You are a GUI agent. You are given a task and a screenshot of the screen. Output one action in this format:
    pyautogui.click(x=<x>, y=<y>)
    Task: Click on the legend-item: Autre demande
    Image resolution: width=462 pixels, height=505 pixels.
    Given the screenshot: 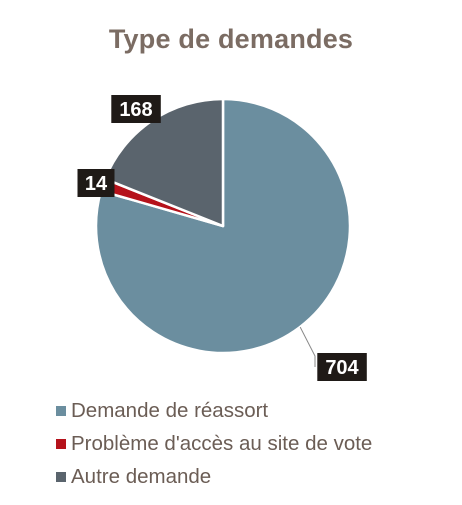 What is the action you would take?
    pyautogui.click(x=214, y=476)
    